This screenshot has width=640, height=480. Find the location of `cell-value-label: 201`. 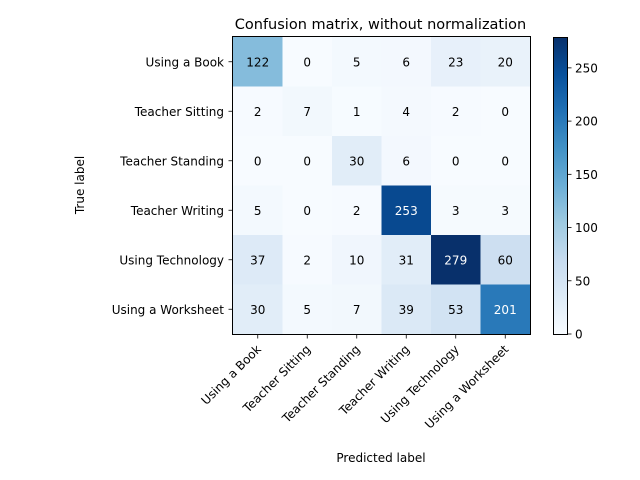

cell-value-label: 201 is located at coordinates (505, 310).